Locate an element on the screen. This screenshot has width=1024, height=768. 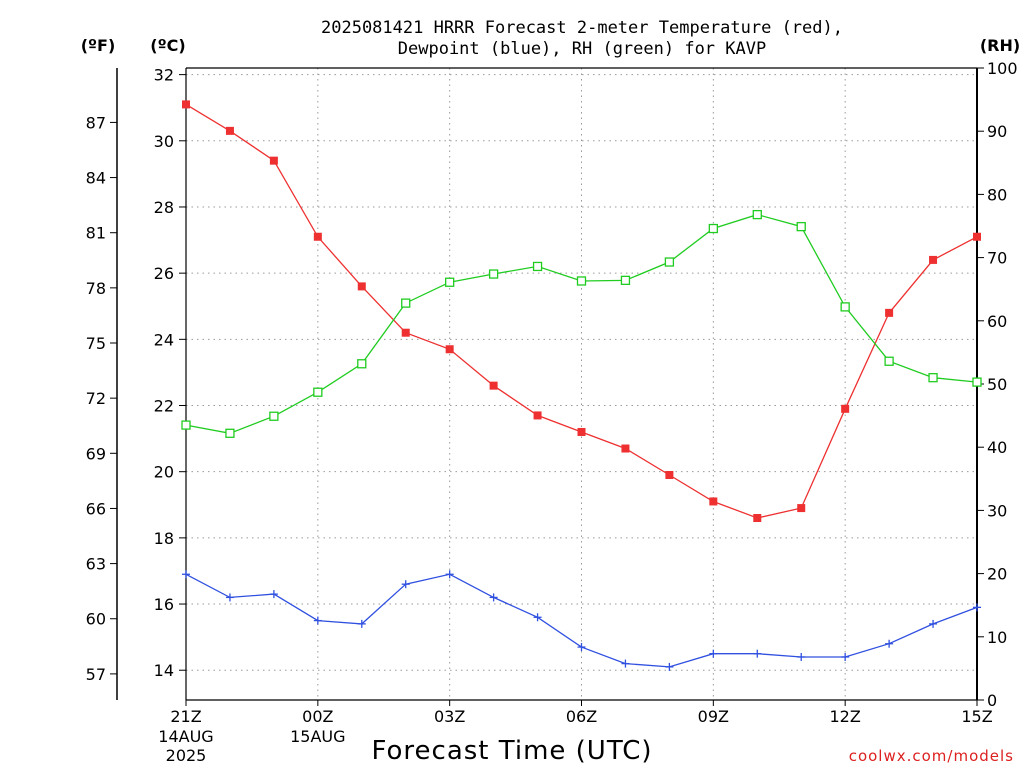
rh-tick-label: 30 is located at coordinates (997, 510).